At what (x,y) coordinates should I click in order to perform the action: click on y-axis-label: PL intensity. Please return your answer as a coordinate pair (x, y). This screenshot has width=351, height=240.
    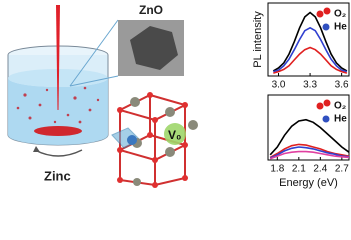
    Looking at the image, I should click on (258, 39).